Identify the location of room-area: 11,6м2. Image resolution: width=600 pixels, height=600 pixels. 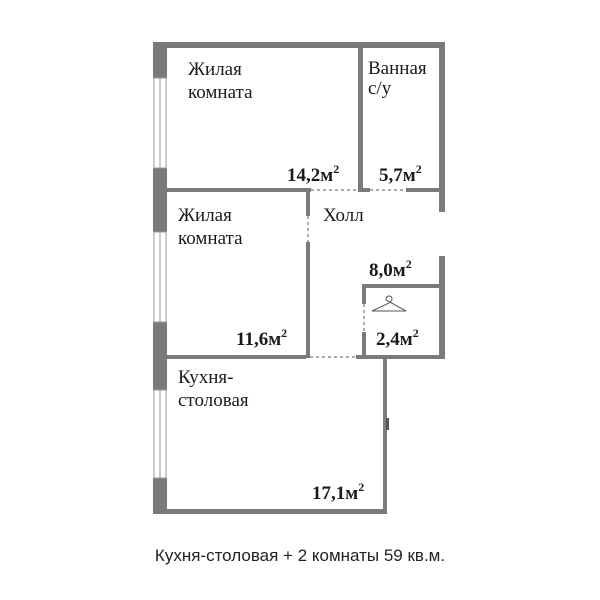
(261, 338).